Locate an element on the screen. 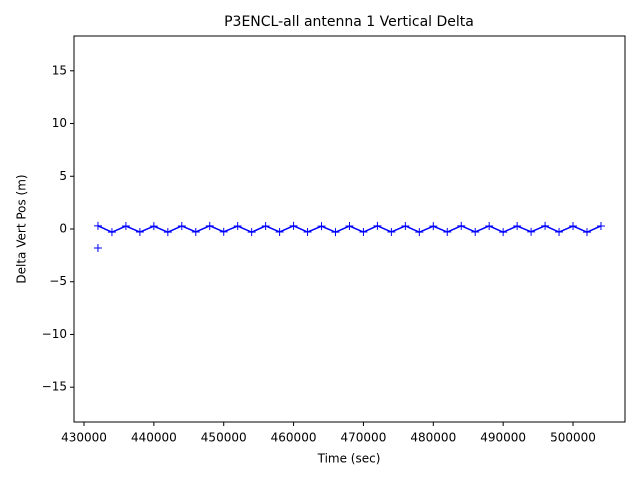 The width and height of the screenshot is (640, 480). y-tick-label: 10 is located at coordinates (59, 123).